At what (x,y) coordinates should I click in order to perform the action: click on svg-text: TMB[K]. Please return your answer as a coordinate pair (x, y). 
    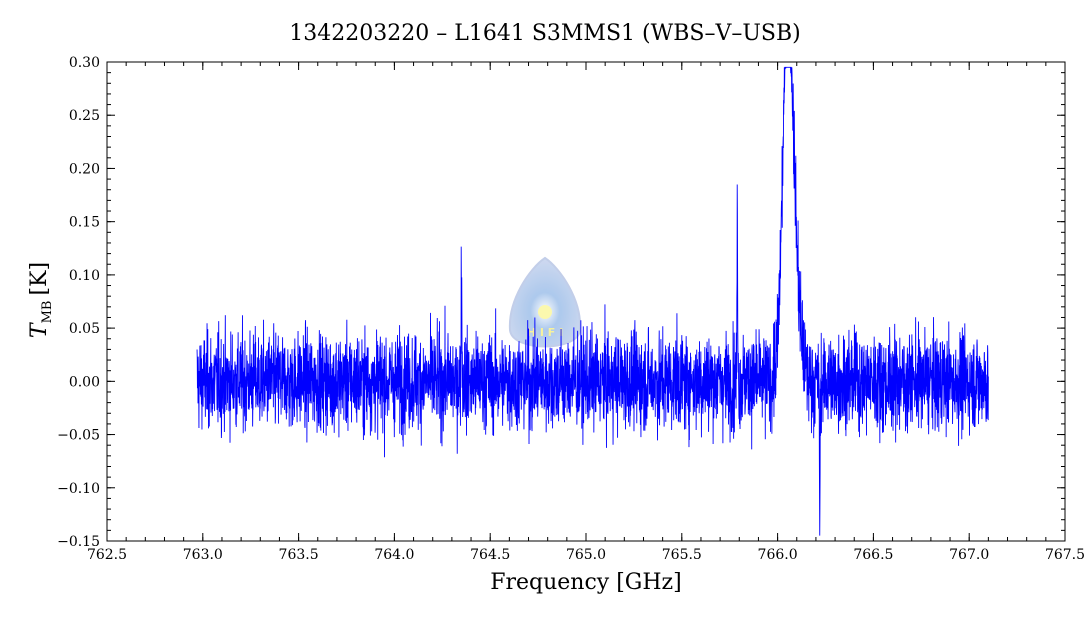
    Looking at the image, I should click on (41, 300).